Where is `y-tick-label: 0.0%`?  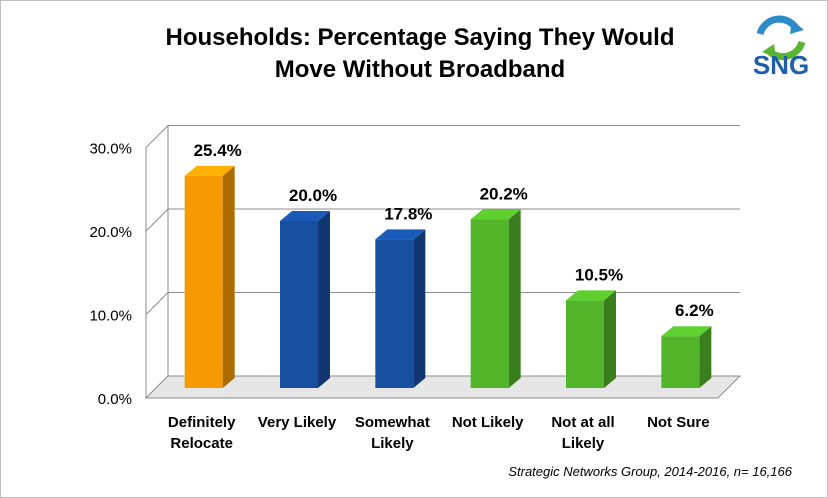 y-tick-label: 0.0% is located at coordinates (115, 399).